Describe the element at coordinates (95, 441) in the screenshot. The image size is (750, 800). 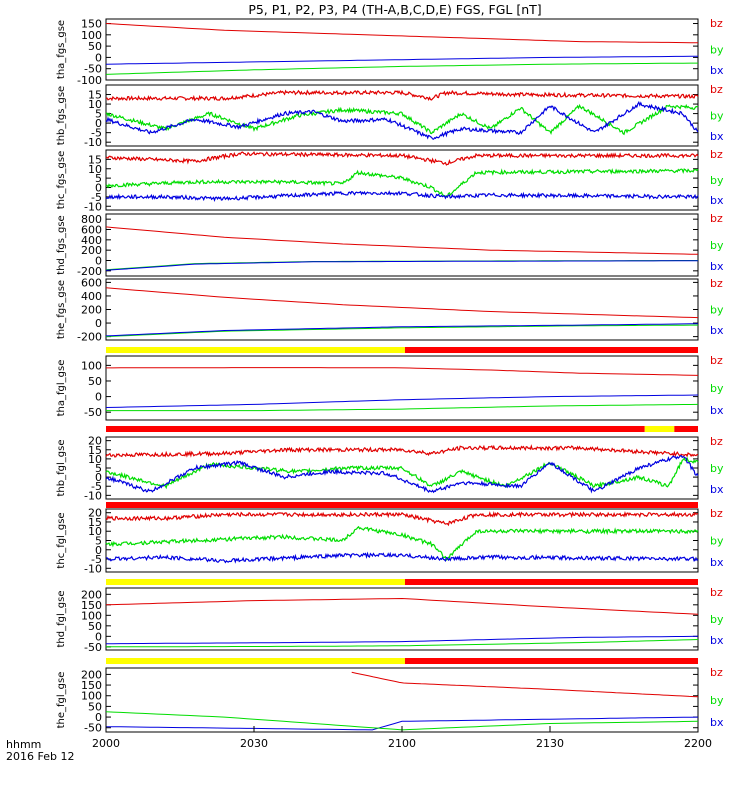
I see `y-tick-label: 20` at that location.